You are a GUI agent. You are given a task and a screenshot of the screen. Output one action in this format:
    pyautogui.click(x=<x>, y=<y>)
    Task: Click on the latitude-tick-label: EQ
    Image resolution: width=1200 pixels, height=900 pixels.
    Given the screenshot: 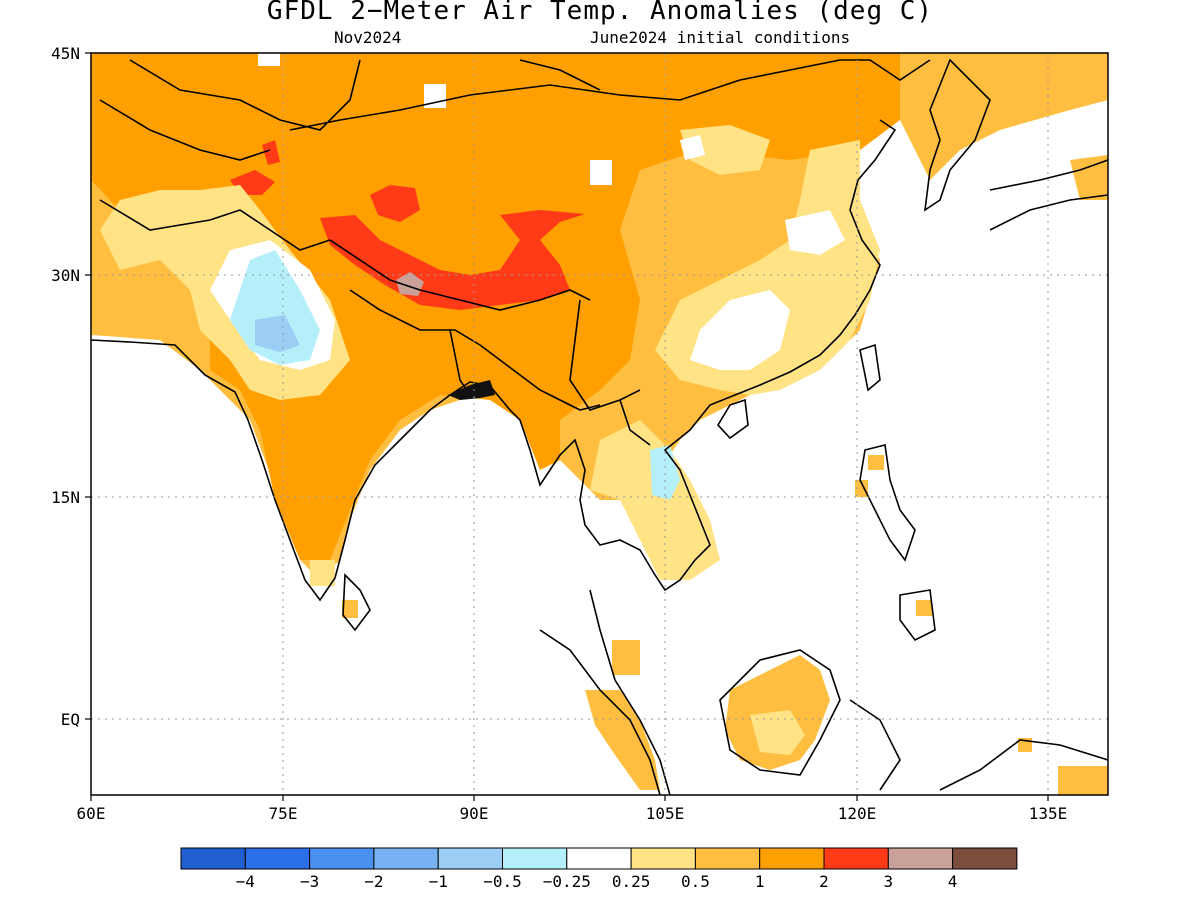 What is the action you would take?
    pyautogui.click(x=70, y=719)
    